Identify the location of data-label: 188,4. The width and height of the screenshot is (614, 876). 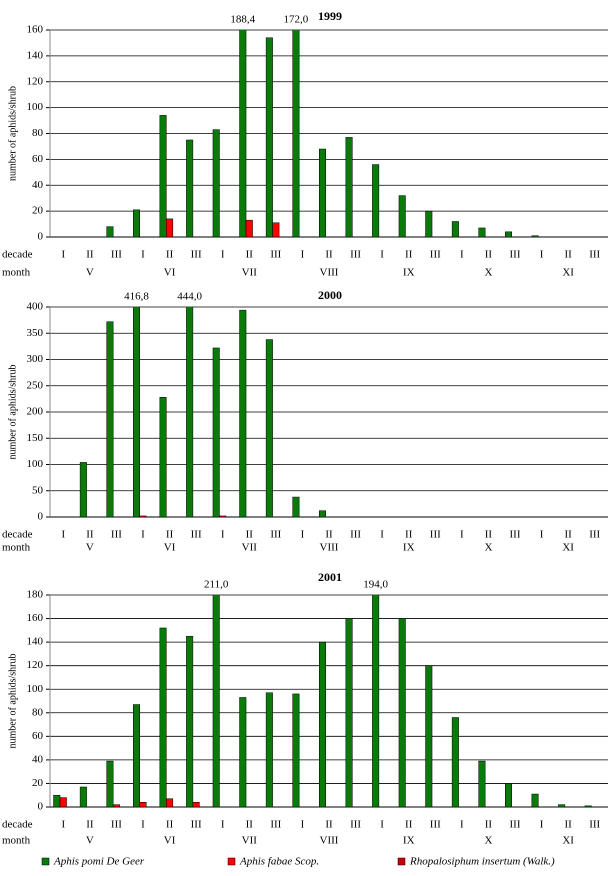
(242, 20).